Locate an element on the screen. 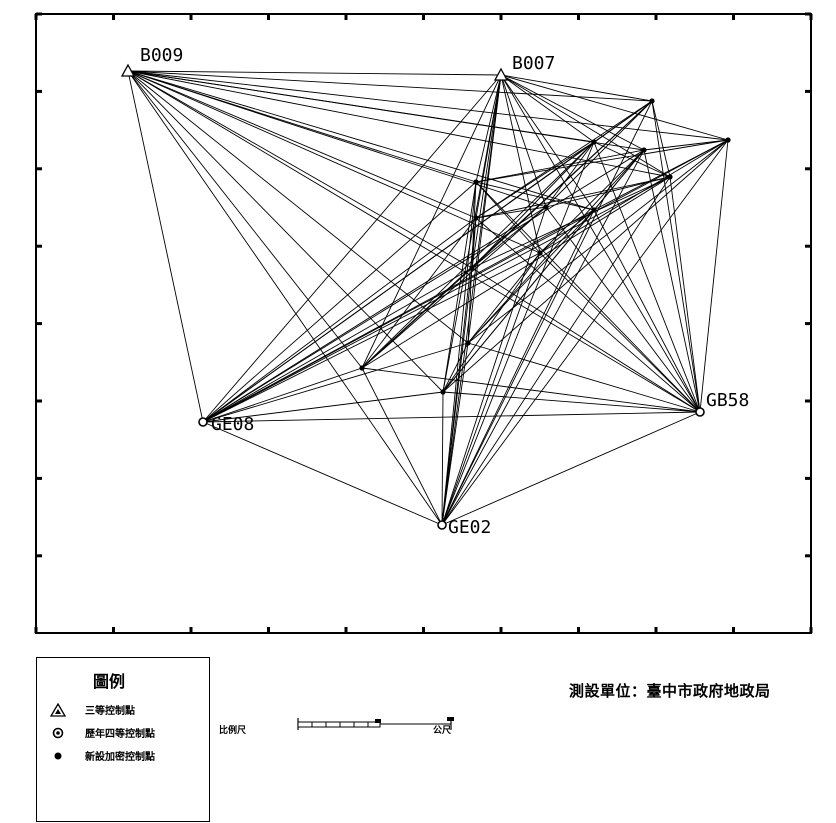 The width and height of the screenshot is (836, 823). station-label: B007 is located at coordinates (533, 63).